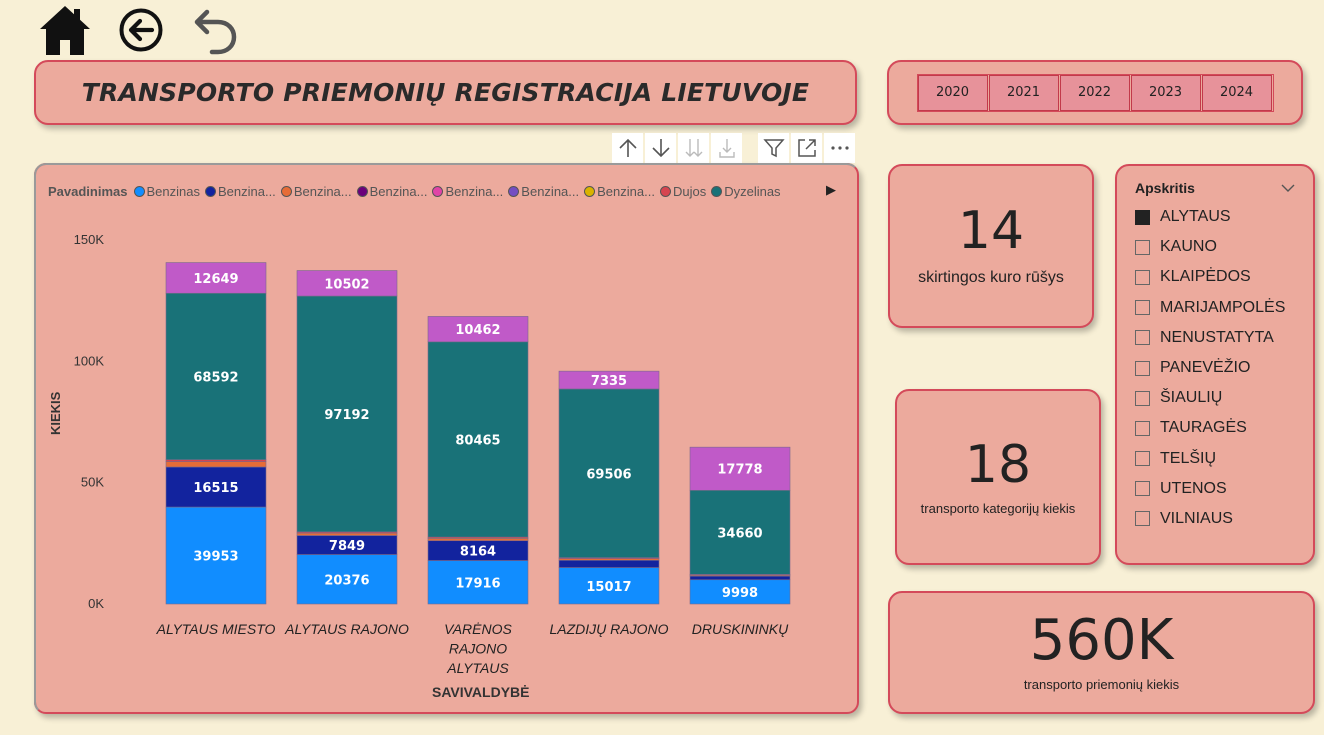  What do you see at coordinates (1215, 368) in the screenshot?
I see `slicer-item: PANEVĖŽIO` at bounding box center [1215, 368].